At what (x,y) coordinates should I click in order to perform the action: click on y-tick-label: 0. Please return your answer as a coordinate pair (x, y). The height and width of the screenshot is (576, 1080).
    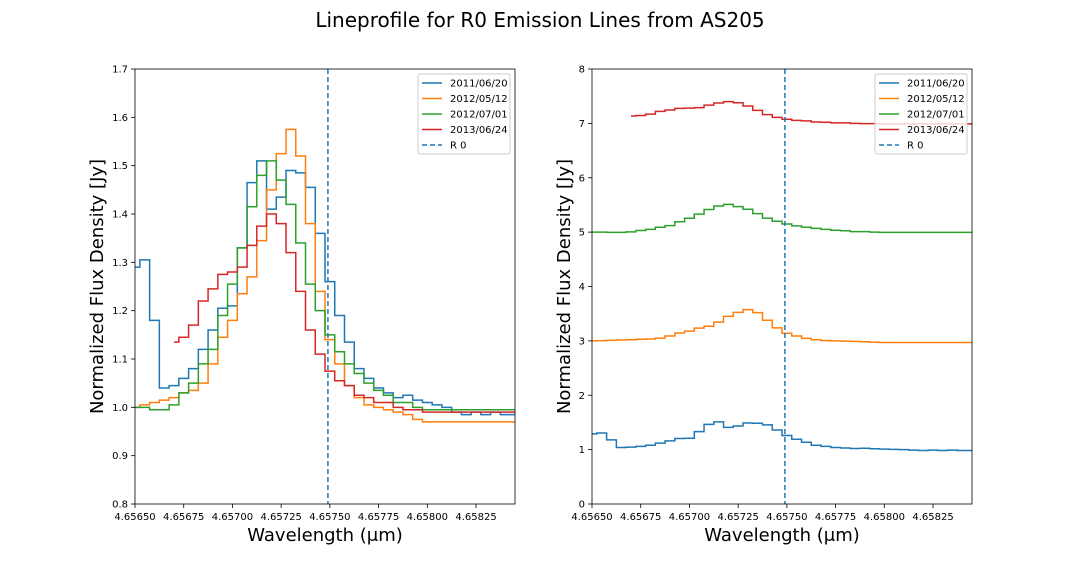
    Looking at the image, I should click on (582, 505).